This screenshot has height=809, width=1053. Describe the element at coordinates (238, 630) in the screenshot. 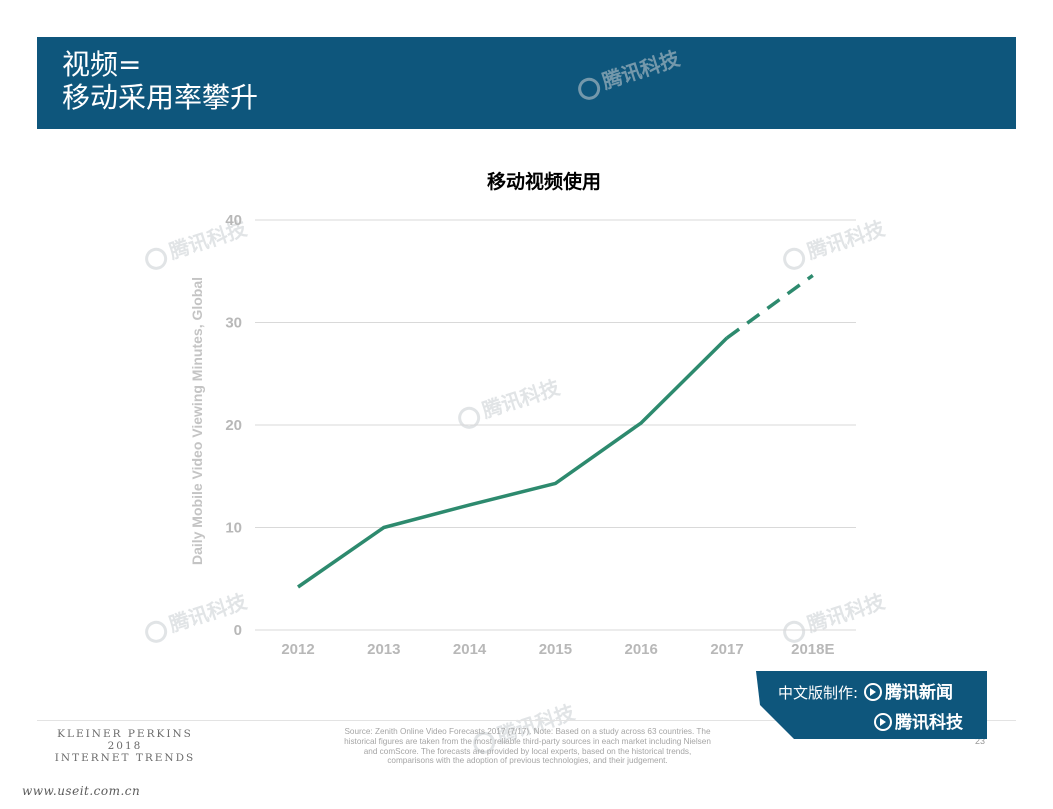

I see `y-tick-label: 0` at that location.